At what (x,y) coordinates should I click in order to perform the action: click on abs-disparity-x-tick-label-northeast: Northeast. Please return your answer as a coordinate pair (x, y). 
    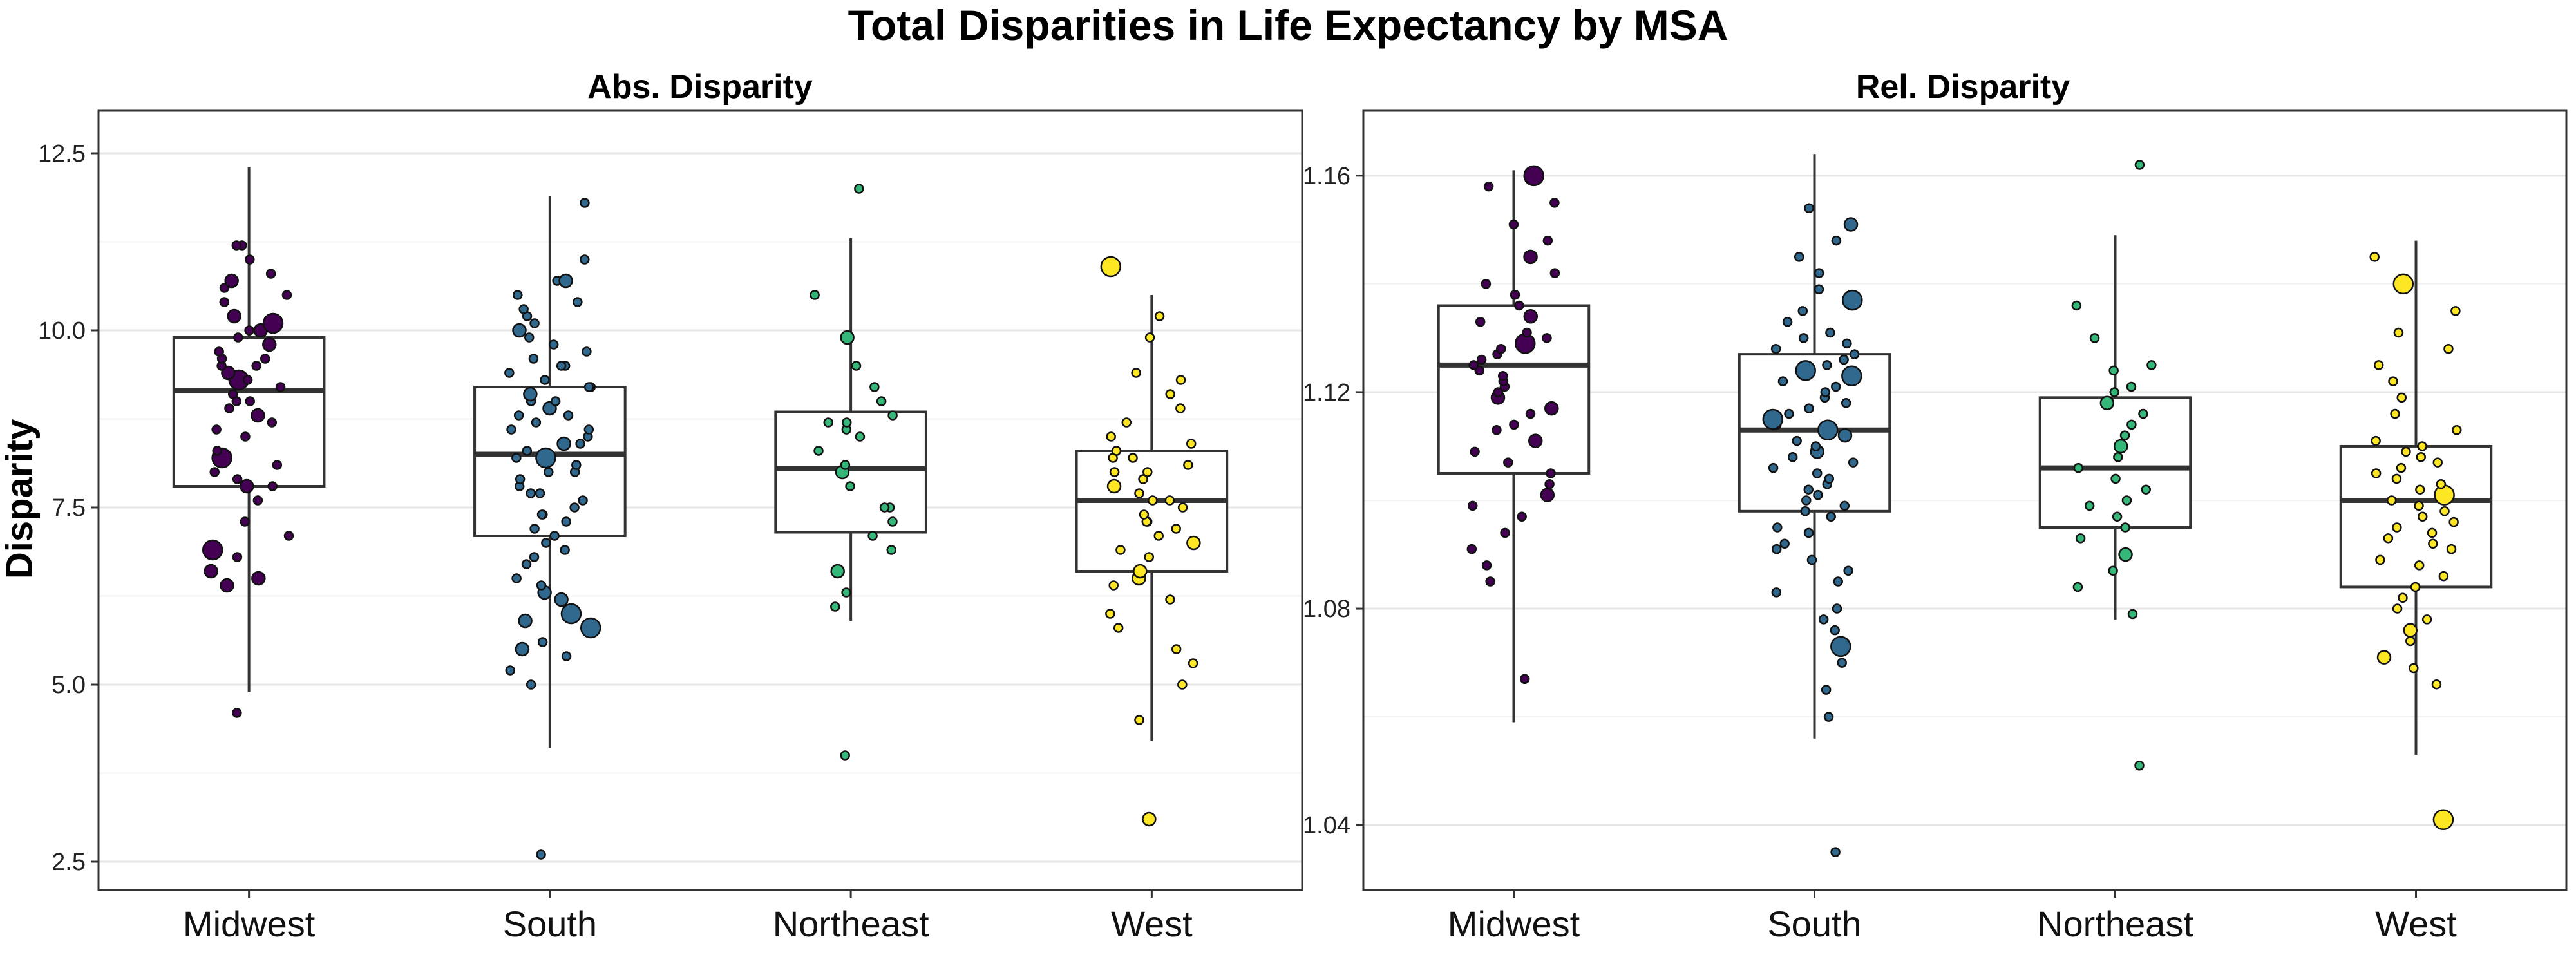
    Looking at the image, I should click on (851, 924).